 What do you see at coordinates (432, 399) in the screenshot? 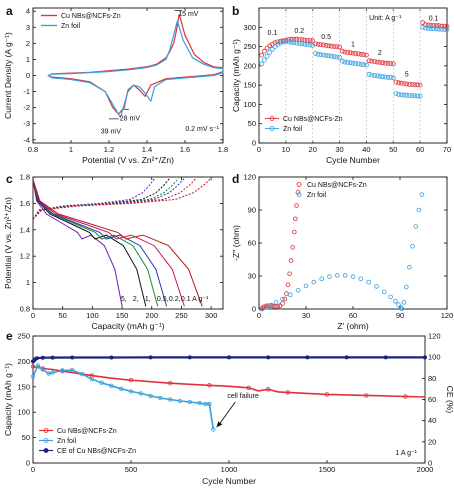
I see `y2-tick-label: 60` at bounding box center [432, 399].